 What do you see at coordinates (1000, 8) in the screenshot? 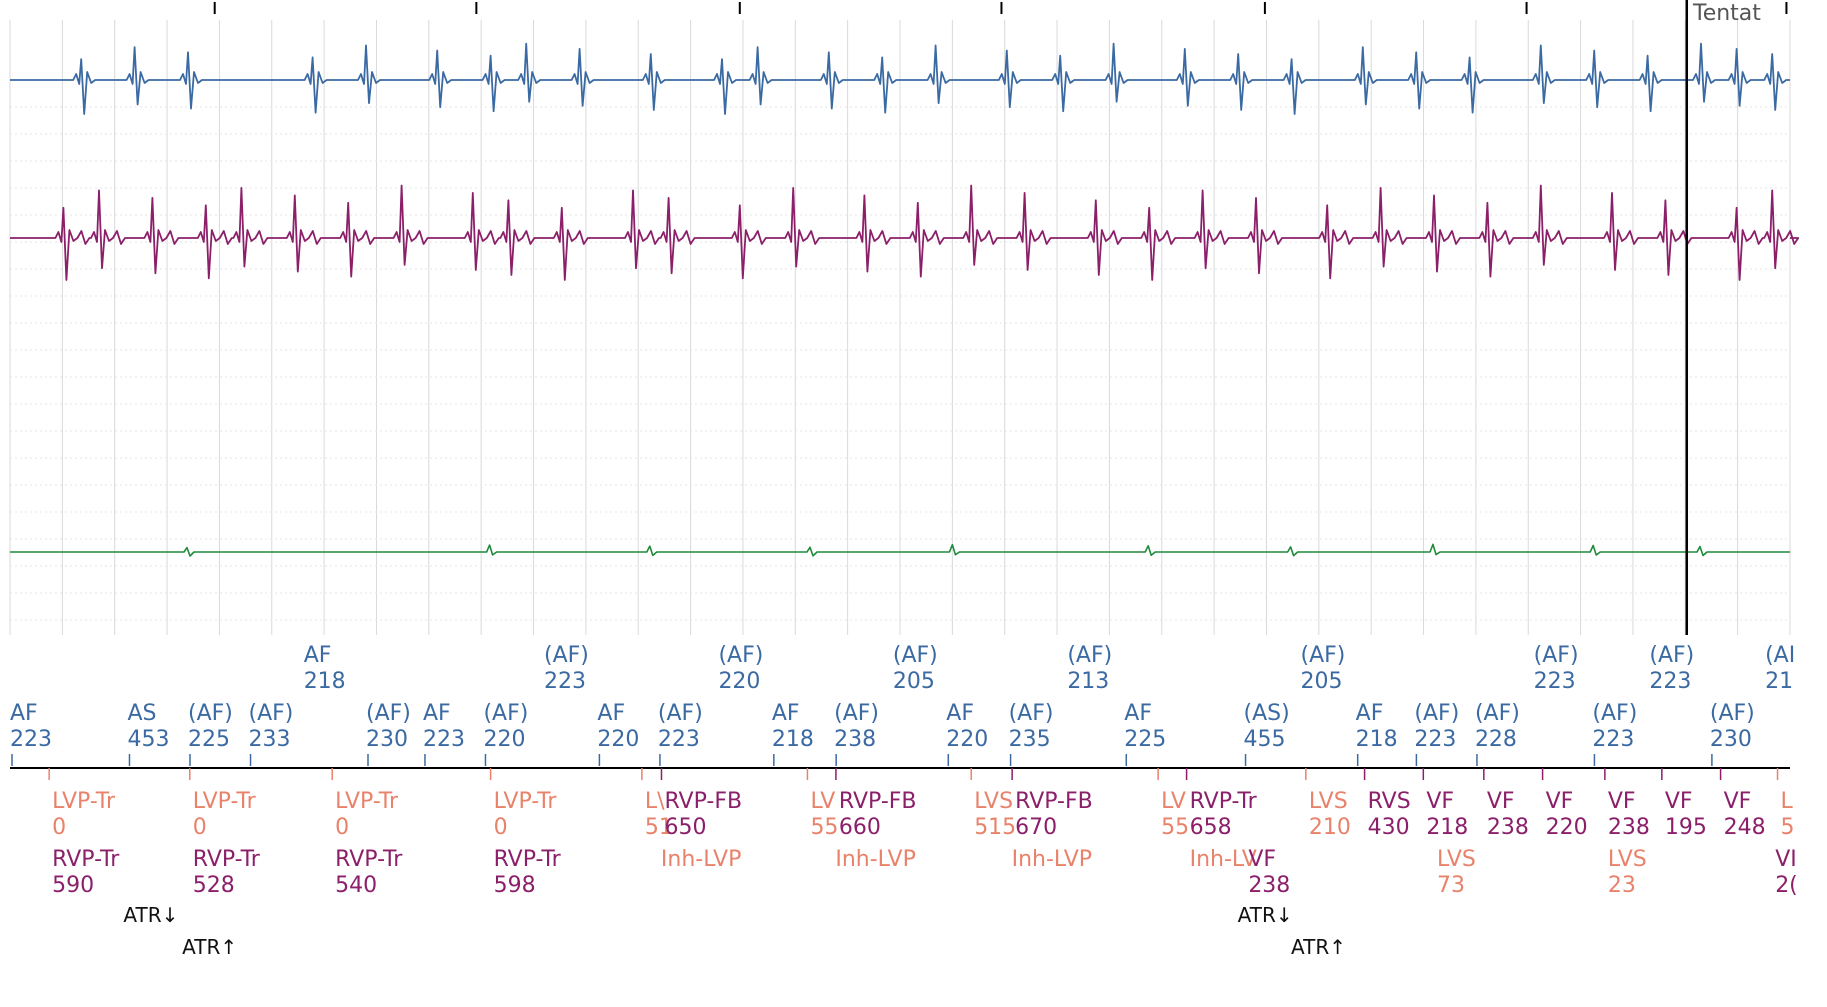
I see `top-time-ticks` at bounding box center [1000, 8].